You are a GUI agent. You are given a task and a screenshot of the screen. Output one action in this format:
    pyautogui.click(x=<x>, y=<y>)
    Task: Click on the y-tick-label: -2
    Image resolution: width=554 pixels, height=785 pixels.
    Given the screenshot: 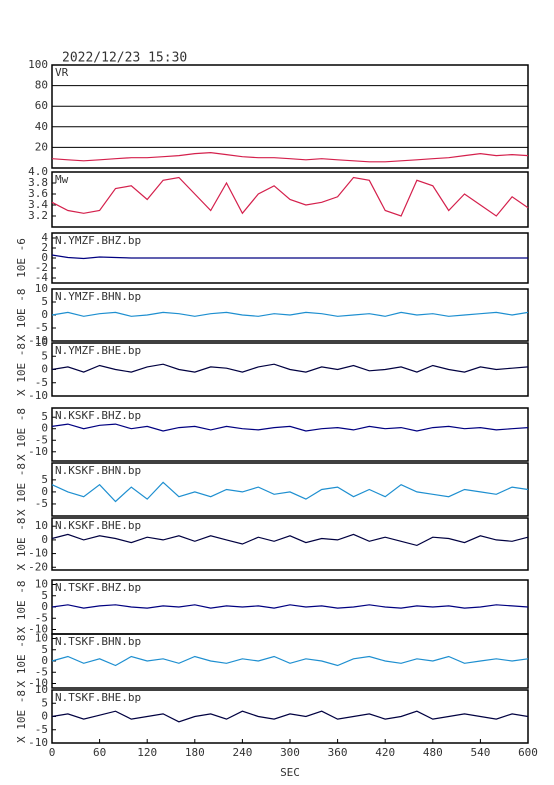 What is the action you would take?
    pyautogui.click(x=41, y=267)
    